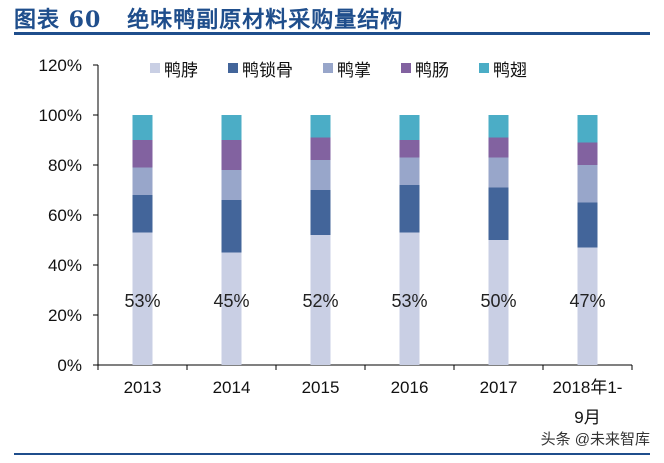 This screenshot has height=463, width=664. Describe the element at coordinates (60, 115) in the screenshot. I see `y-tick-label: 100%` at that location.